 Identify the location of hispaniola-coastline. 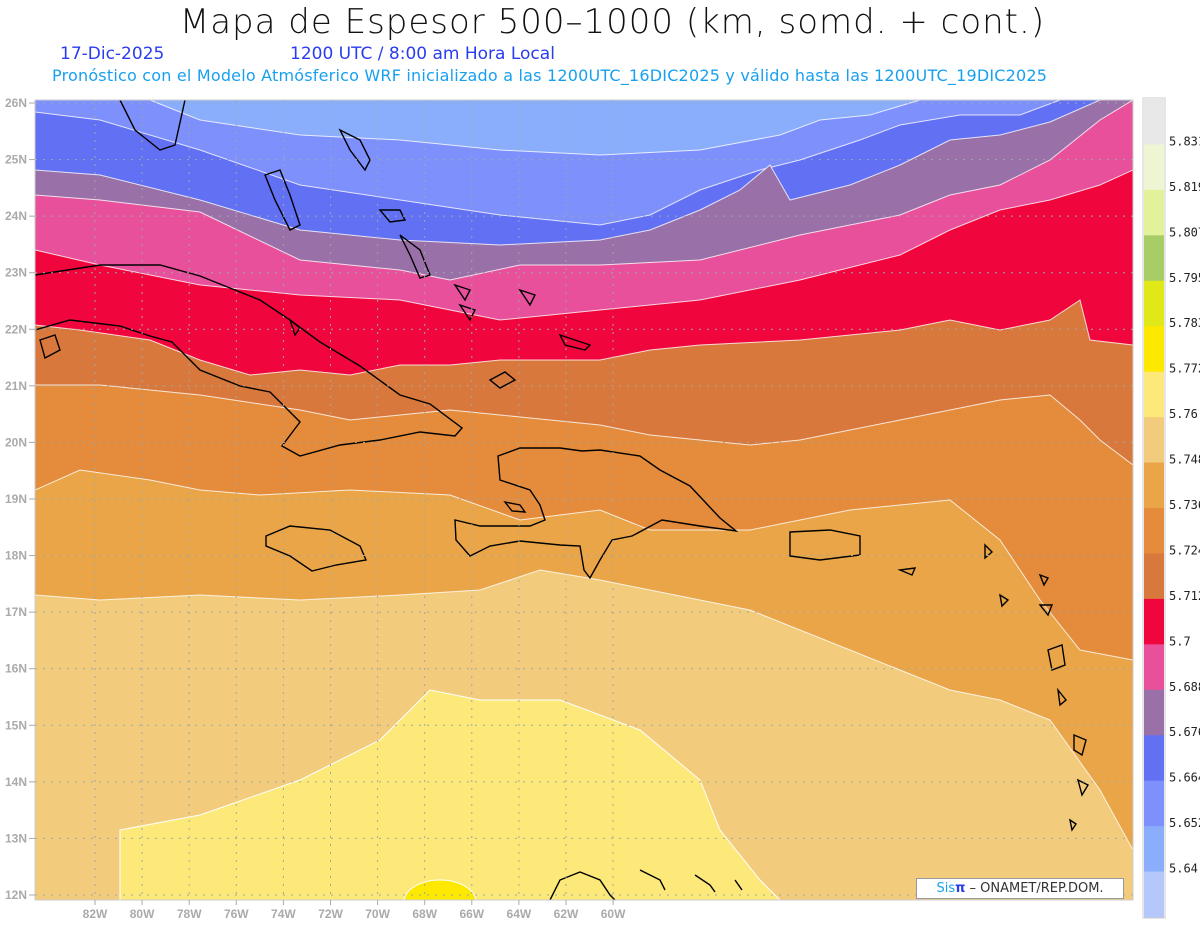
(596, 513).